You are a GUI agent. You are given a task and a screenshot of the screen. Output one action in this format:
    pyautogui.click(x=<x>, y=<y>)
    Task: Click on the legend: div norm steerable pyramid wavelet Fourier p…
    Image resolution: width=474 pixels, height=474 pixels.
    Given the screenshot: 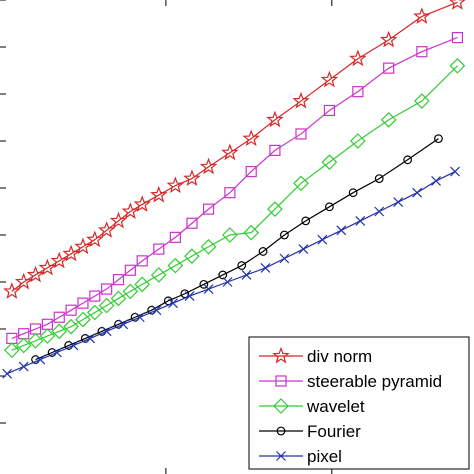 What is the action you would take?
    pyautogui.click(x=359, y=403)
    